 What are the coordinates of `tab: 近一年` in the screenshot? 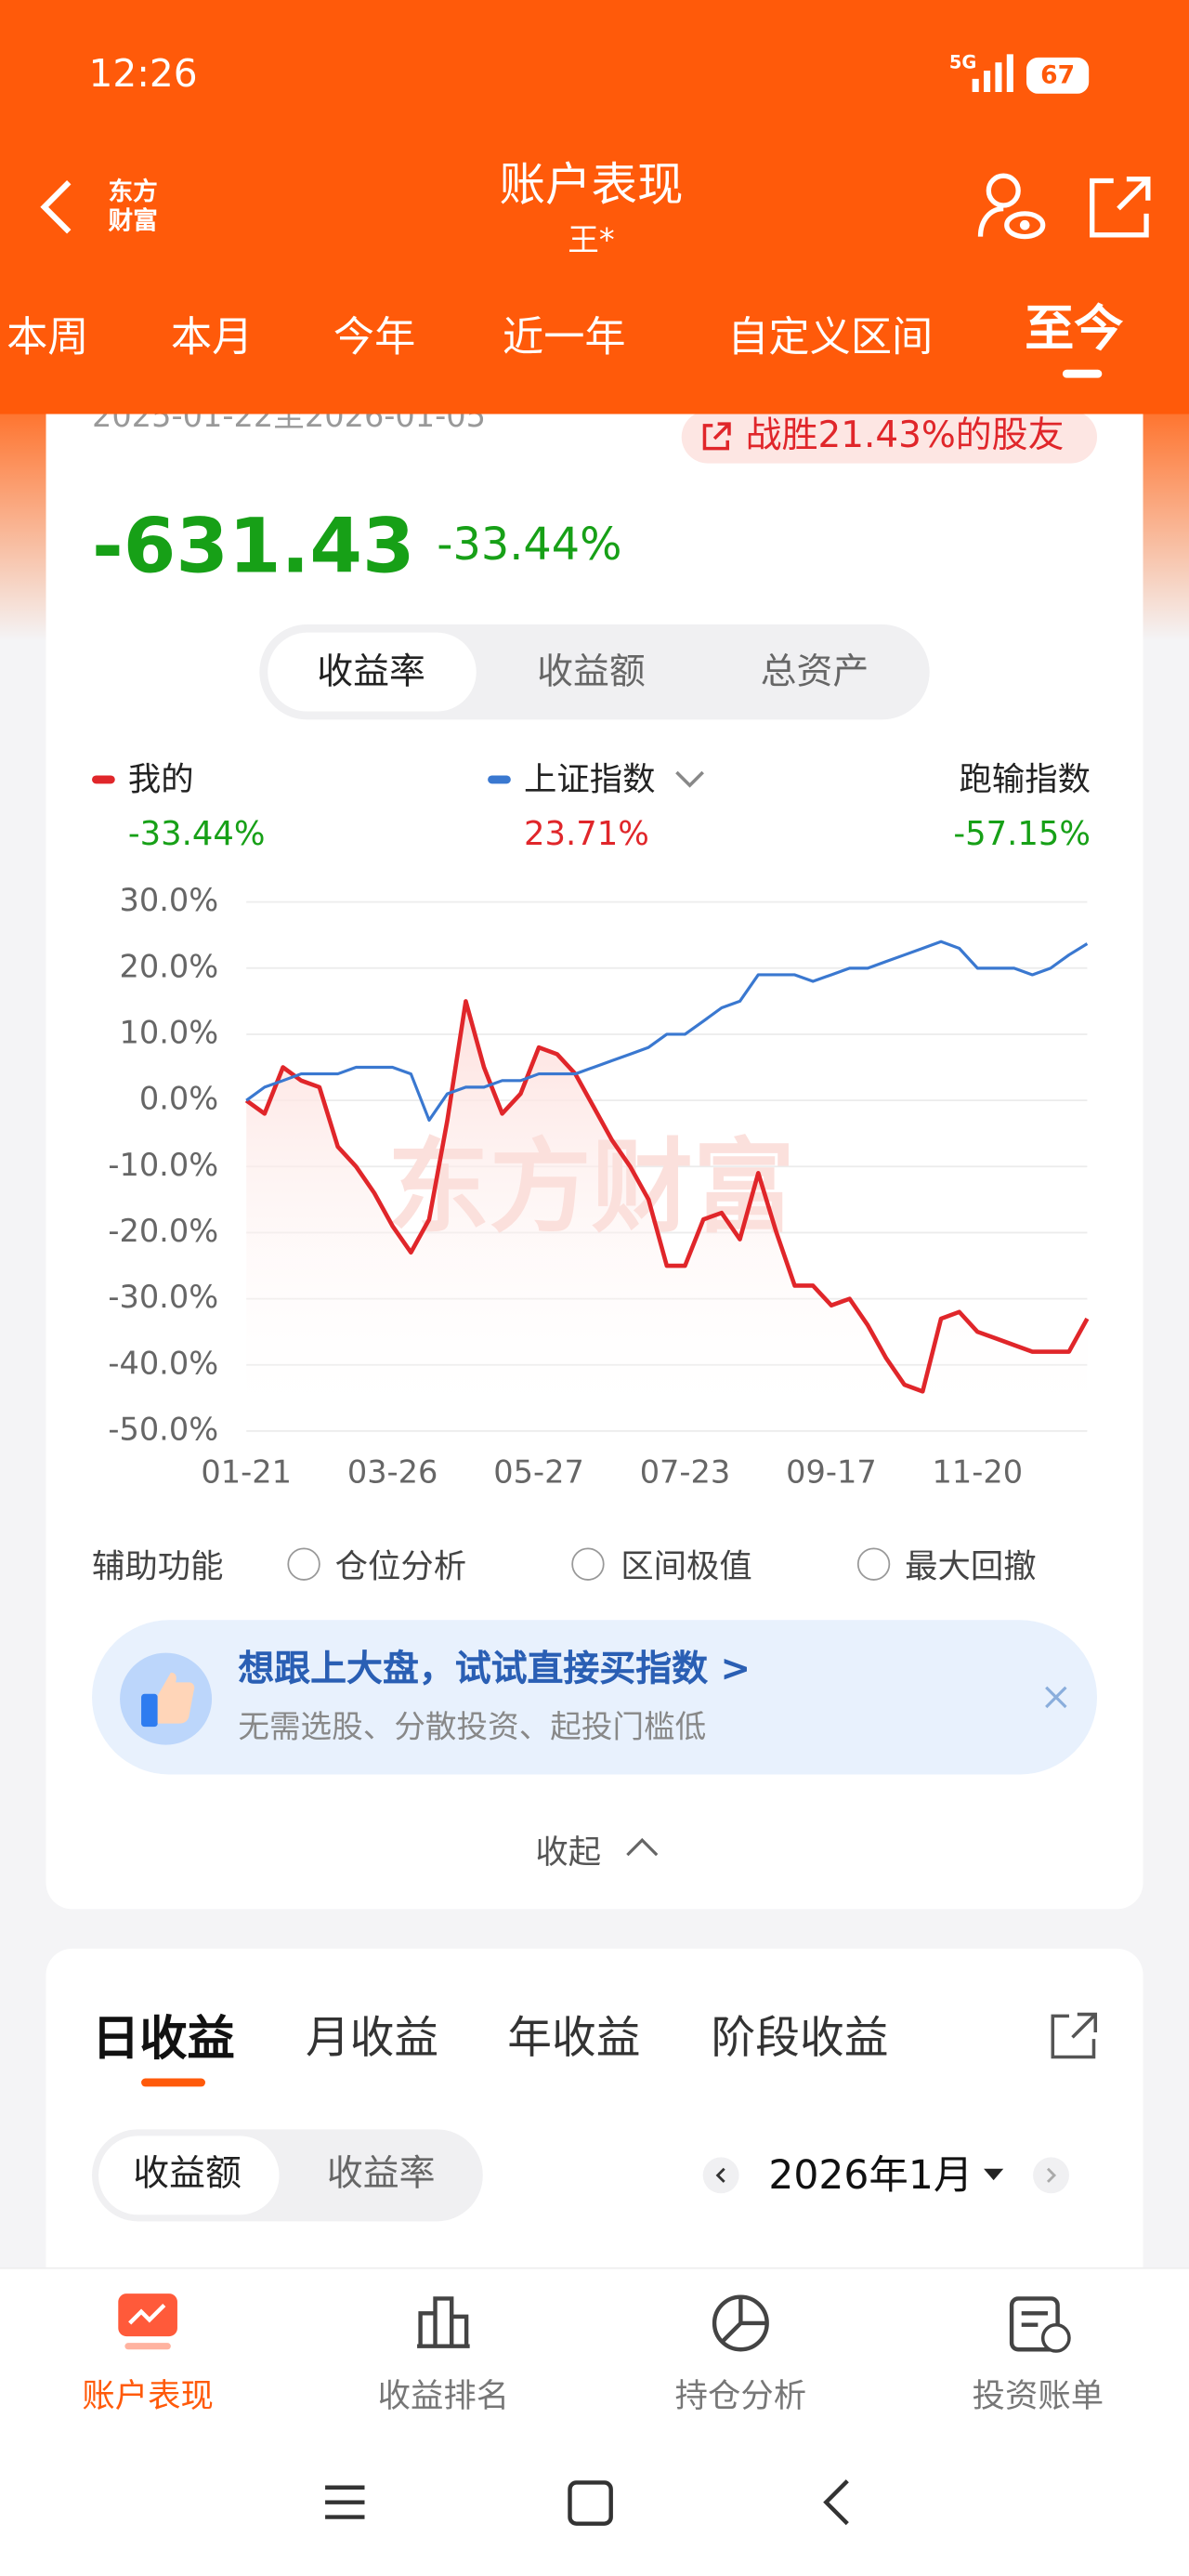 It's located at (564, 336).